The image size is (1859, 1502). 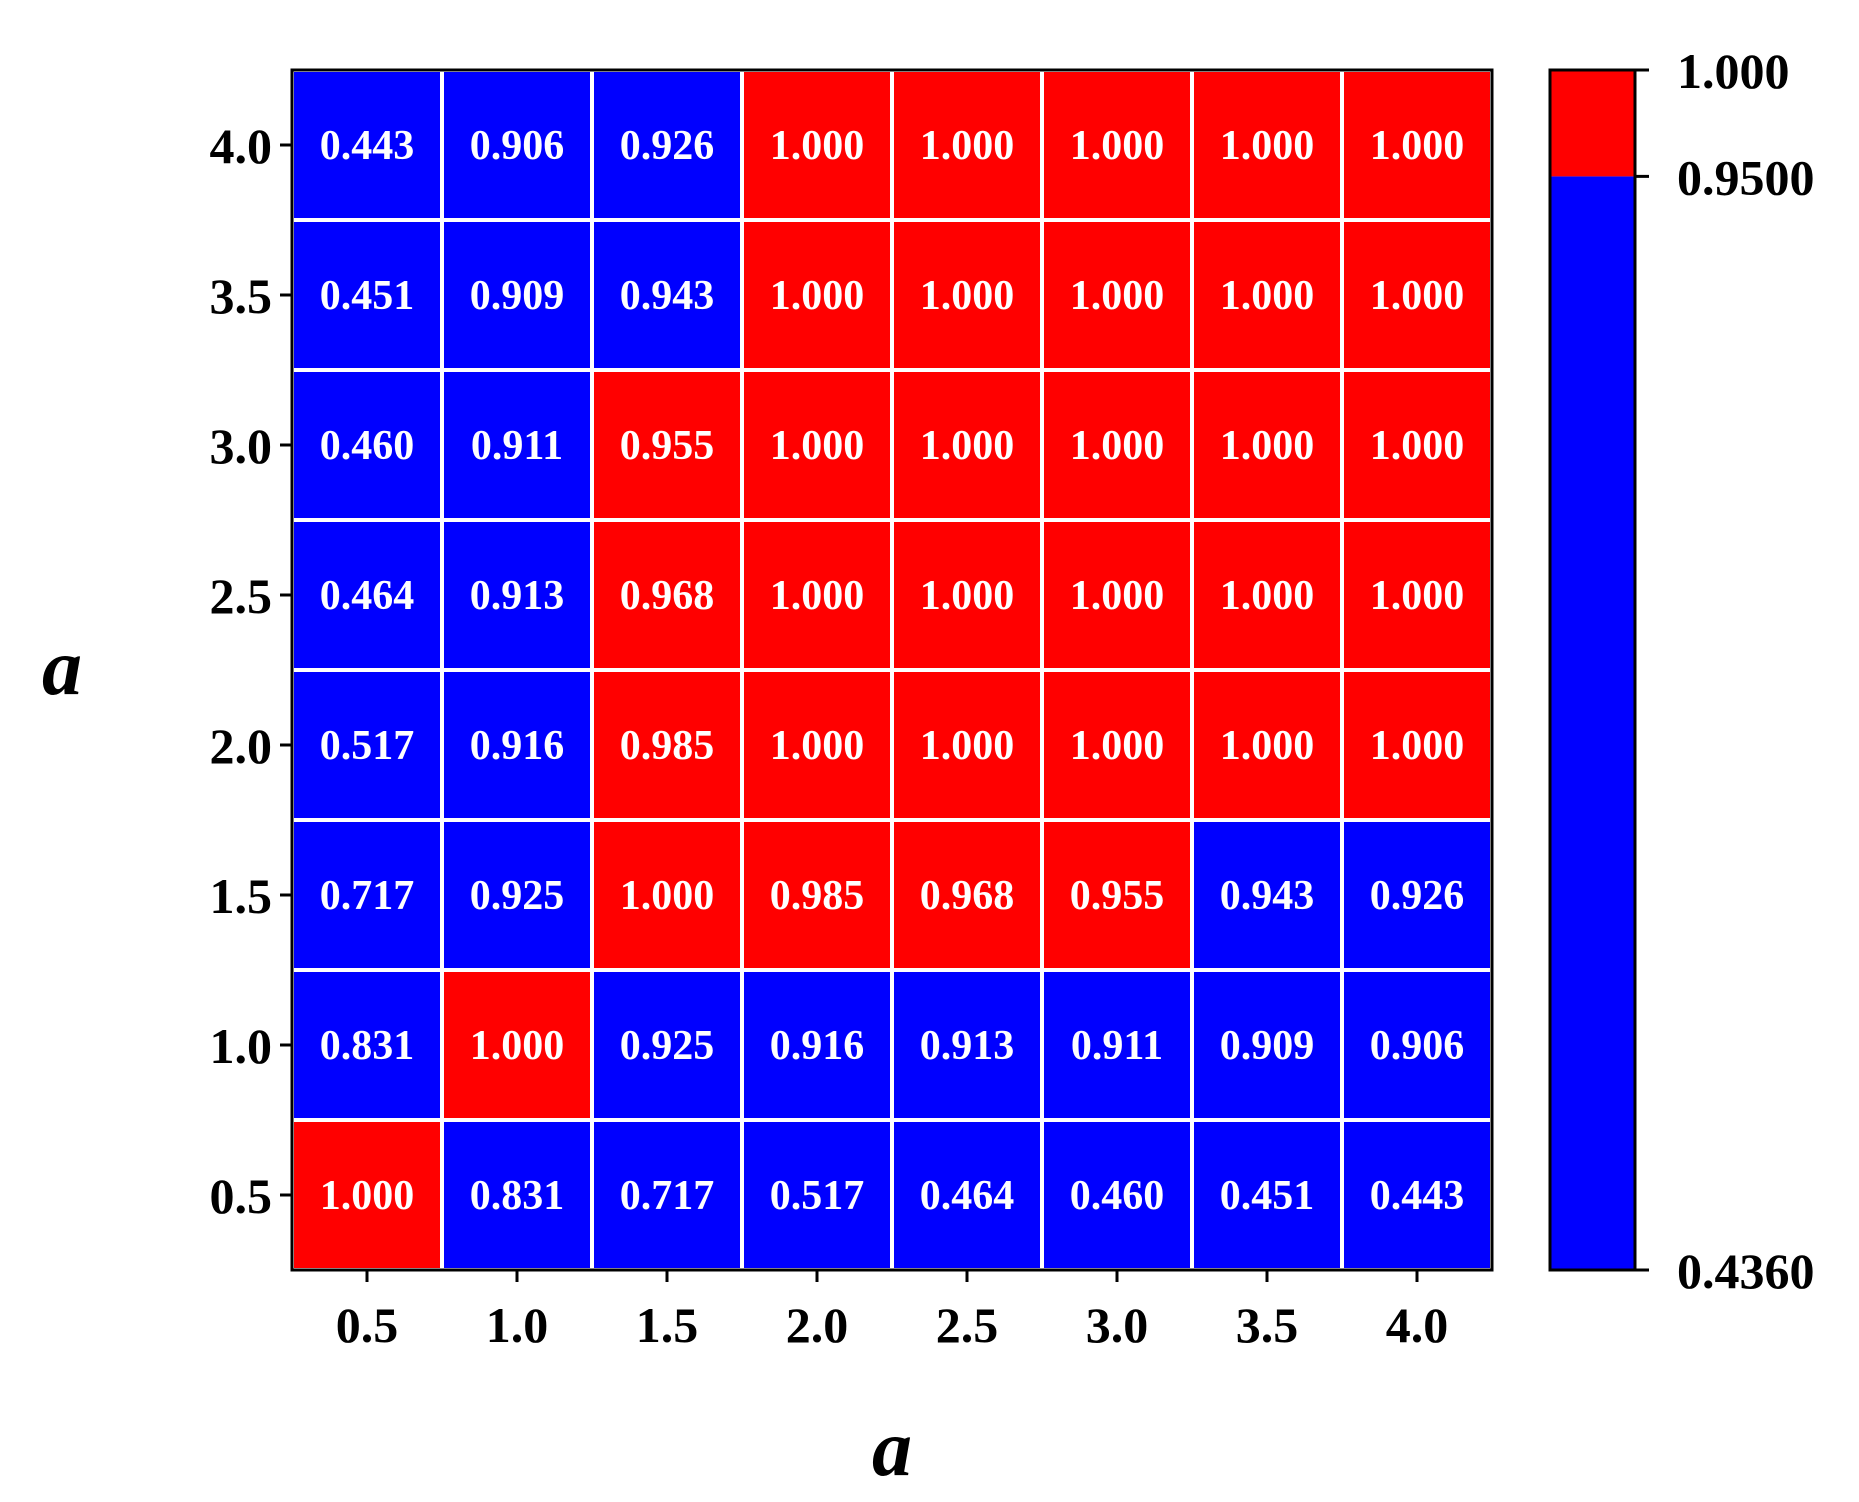 I want to click on colorbar-low-segment, so click(x=1592, y=723).